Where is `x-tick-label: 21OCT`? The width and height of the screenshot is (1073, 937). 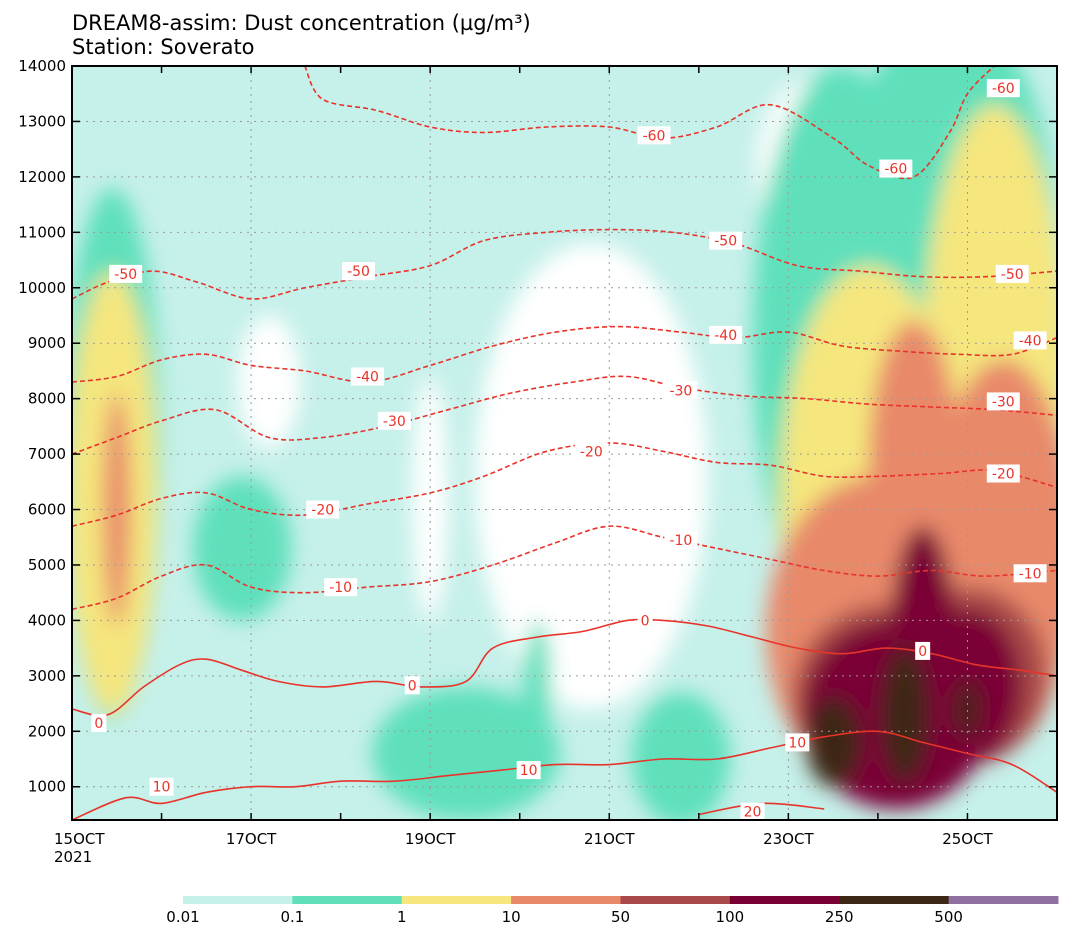
x-tick-label: 21OCT is located at coordinates (609, 839).